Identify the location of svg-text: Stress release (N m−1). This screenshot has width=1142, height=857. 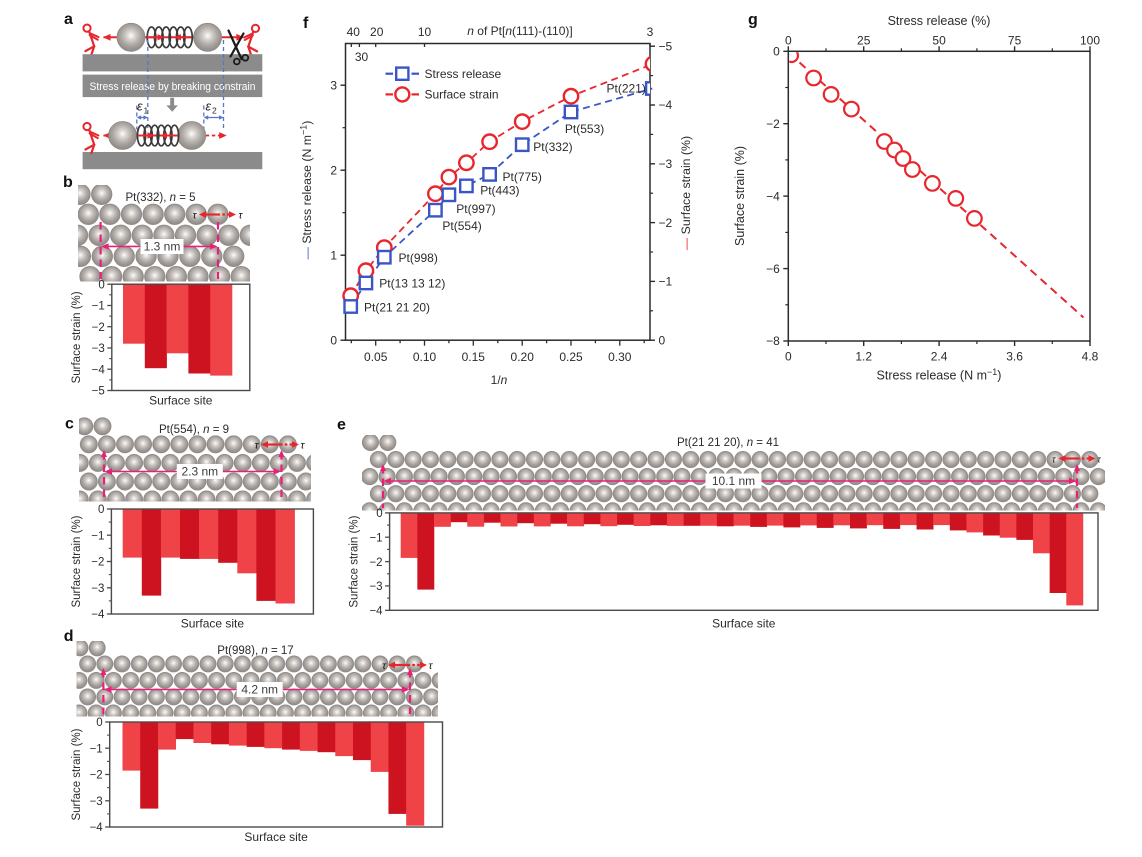
(939, 375).